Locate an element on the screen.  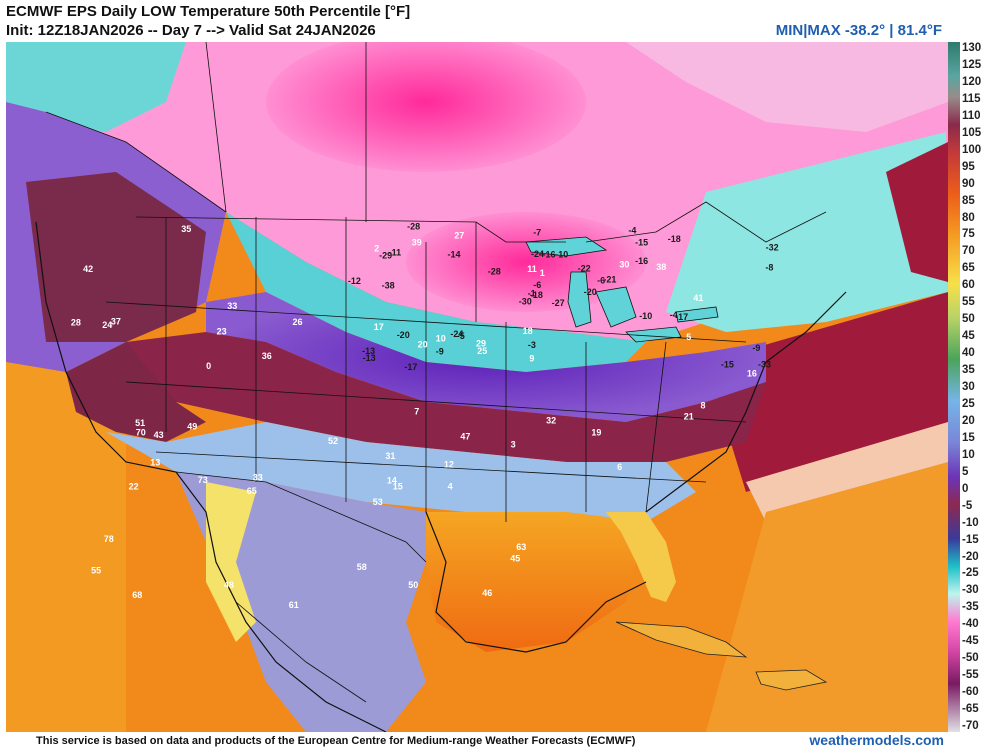
station-value: 68 is located at coordinates (137, 595).